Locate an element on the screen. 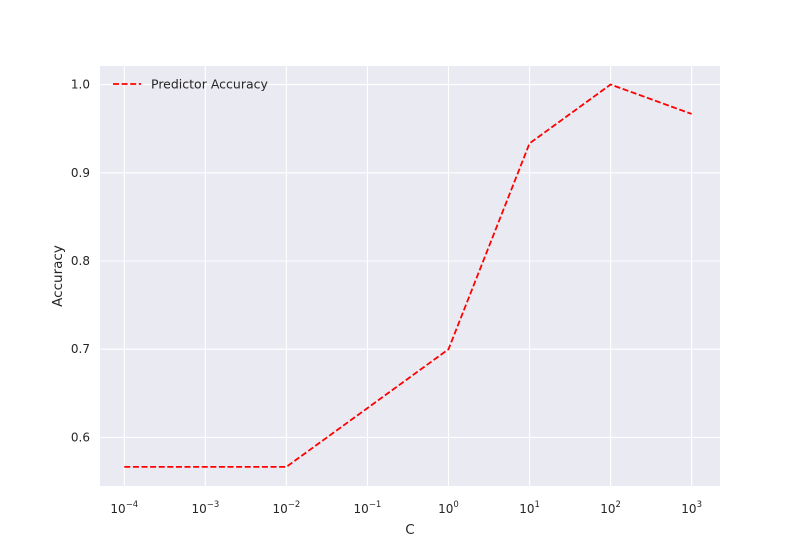  y-tick-label: 0.9 is located at coordinates (80, 173).